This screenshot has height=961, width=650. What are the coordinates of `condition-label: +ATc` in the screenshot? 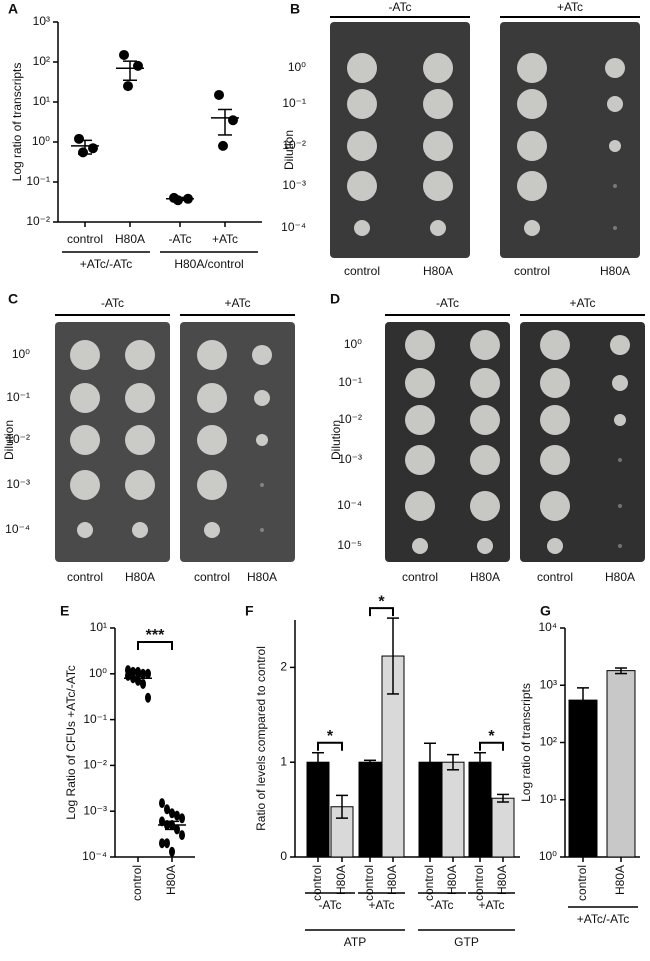 It's located at (237, 303).